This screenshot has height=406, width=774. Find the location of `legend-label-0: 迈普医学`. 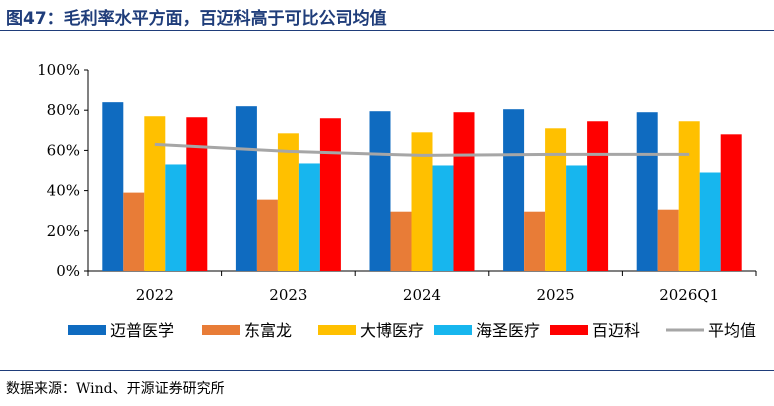

legend-label-0: 迈普医学 is located at coordinates (142, 330).